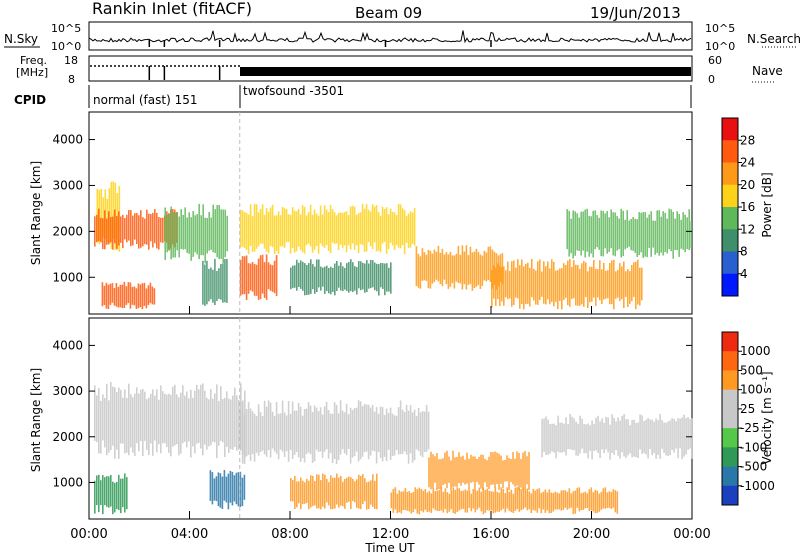 This screenshot has width=800, height=554. I want to click on nave-tick-low: 0, so click(711, 79).